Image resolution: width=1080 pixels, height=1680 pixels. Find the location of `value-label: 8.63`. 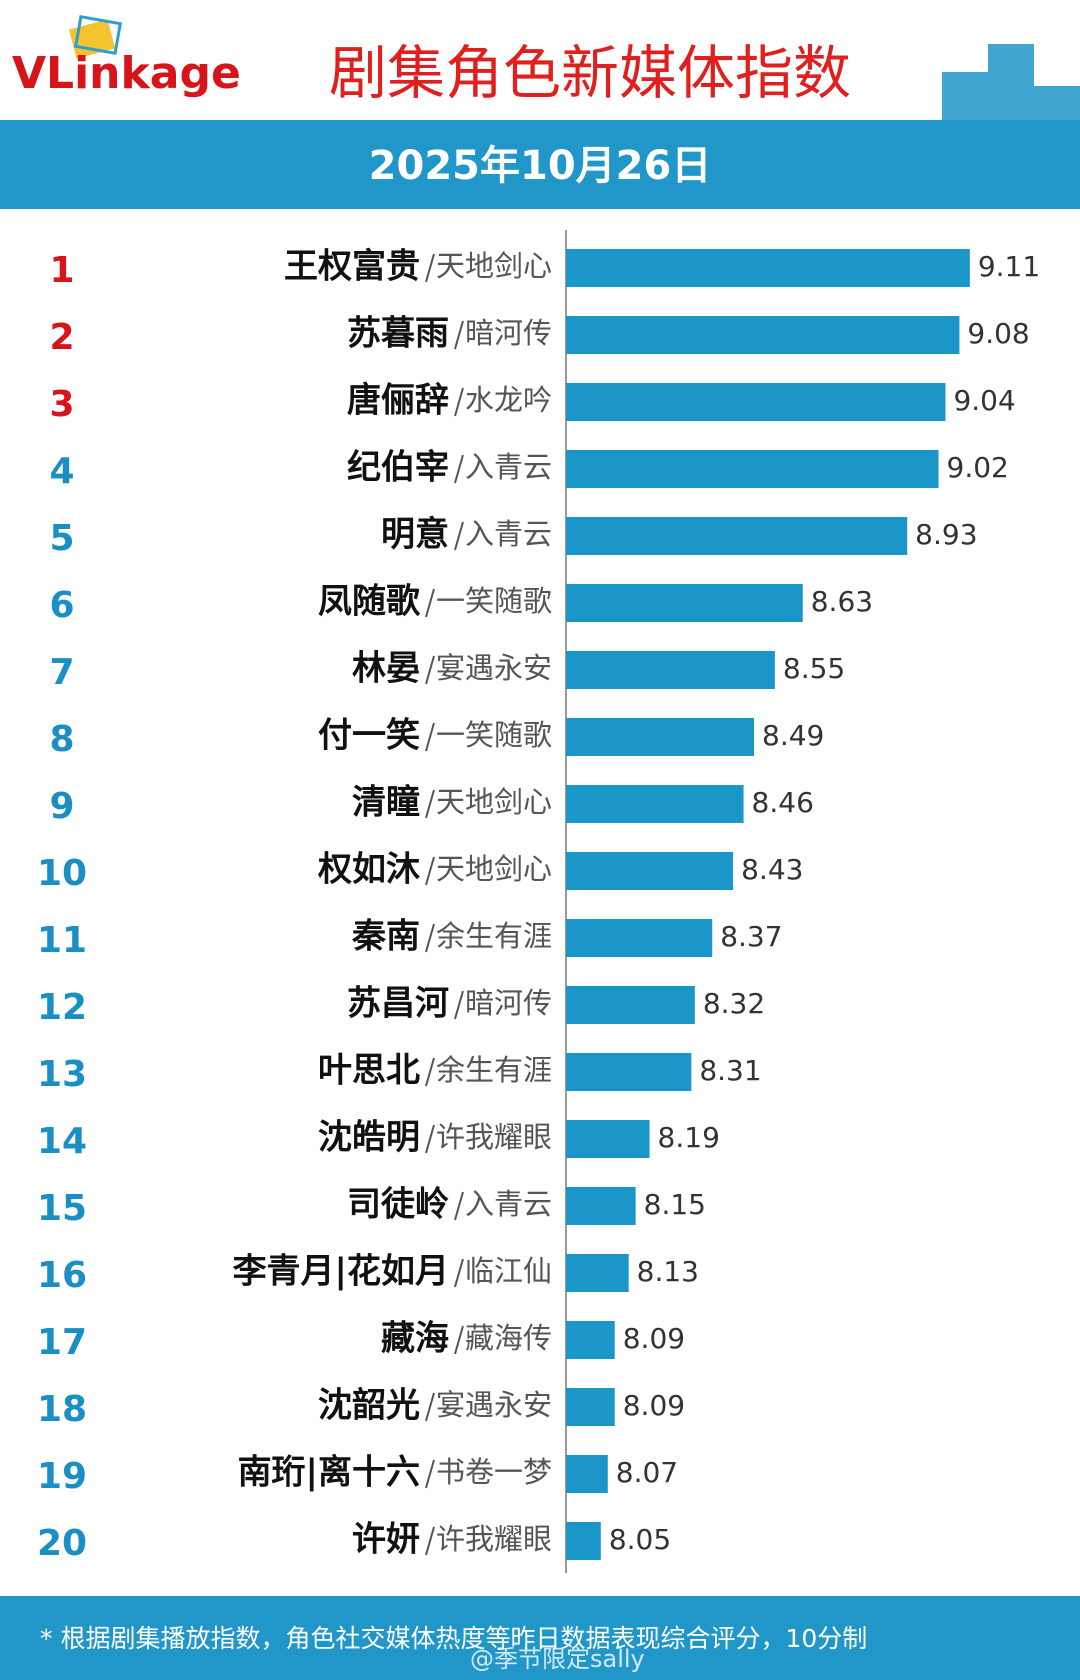

value-label: 8.63 is located at coordinates (842, 601).